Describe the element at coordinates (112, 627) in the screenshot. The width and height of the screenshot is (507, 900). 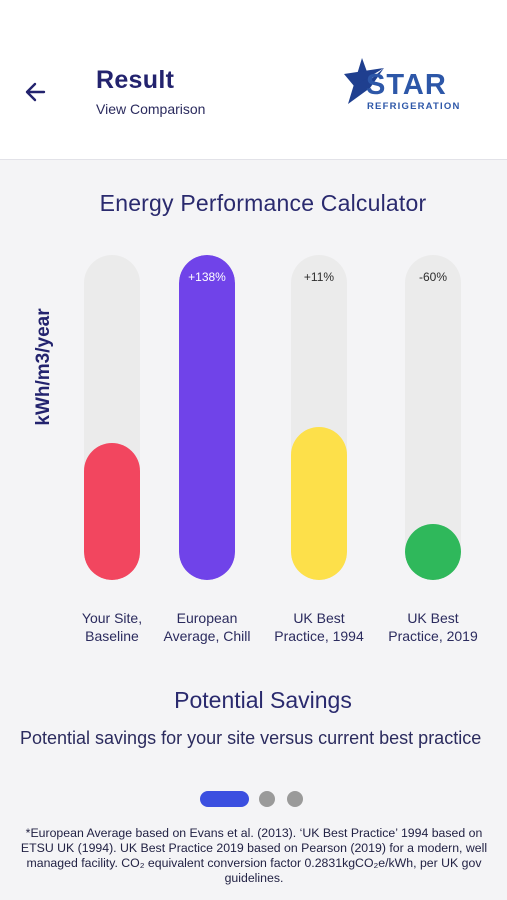
I see `bar-category-label: Your Site, Baseline` at that location.